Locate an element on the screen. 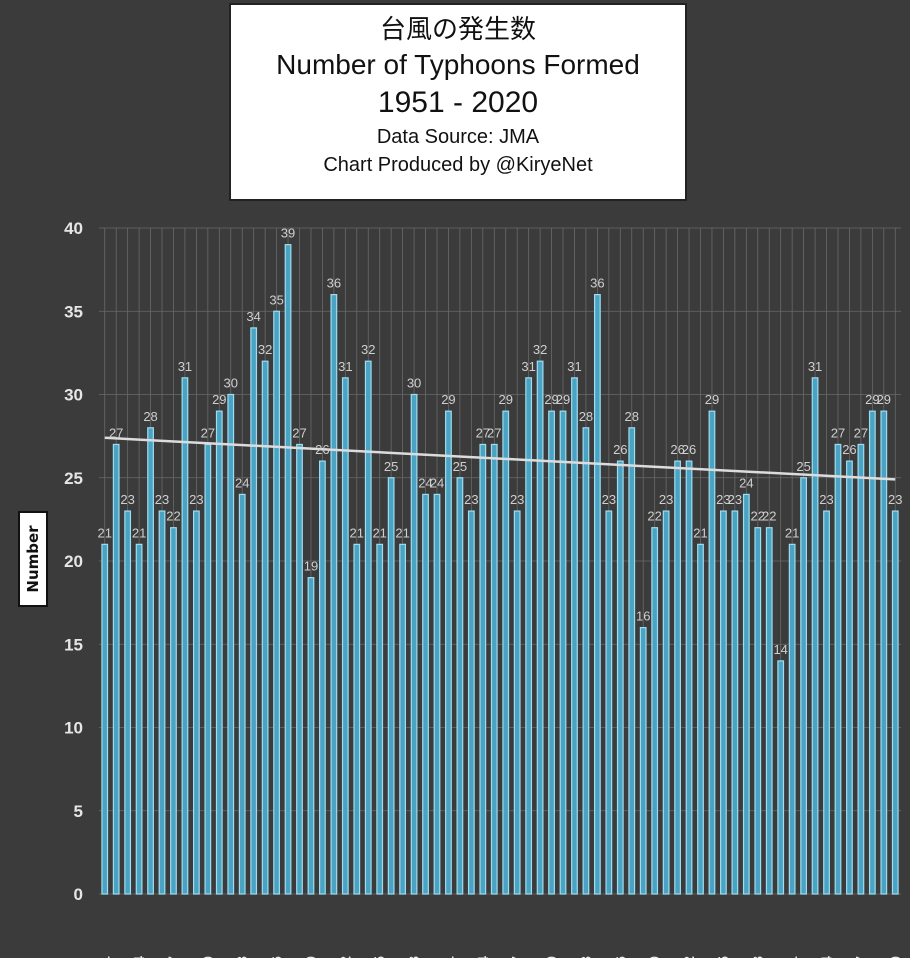 The width and height of the screenshot is (910, 958). value-label-1983: 23 is located at coordinates (471, 499).